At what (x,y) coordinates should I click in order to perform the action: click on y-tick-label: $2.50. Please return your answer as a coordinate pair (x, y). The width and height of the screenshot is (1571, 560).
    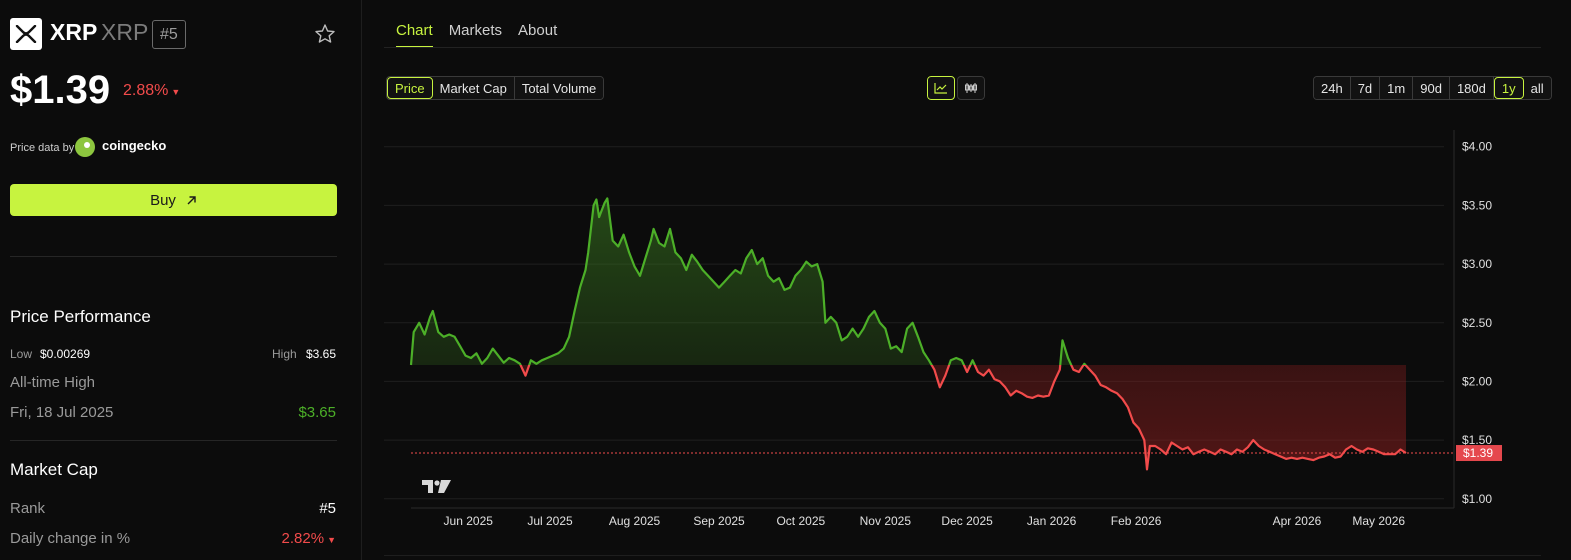
    Looking at the image, I should click on (1477, 323).